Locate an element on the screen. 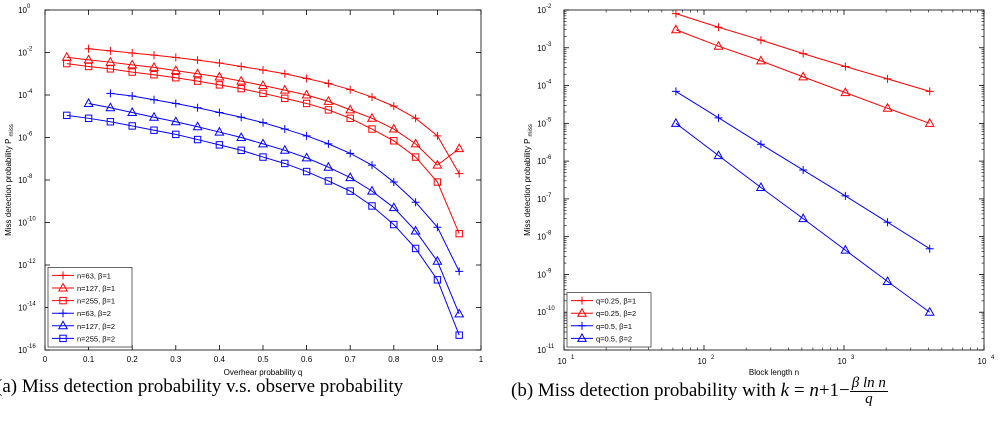  caption-b-n: n is located at coordinates (814, 390).